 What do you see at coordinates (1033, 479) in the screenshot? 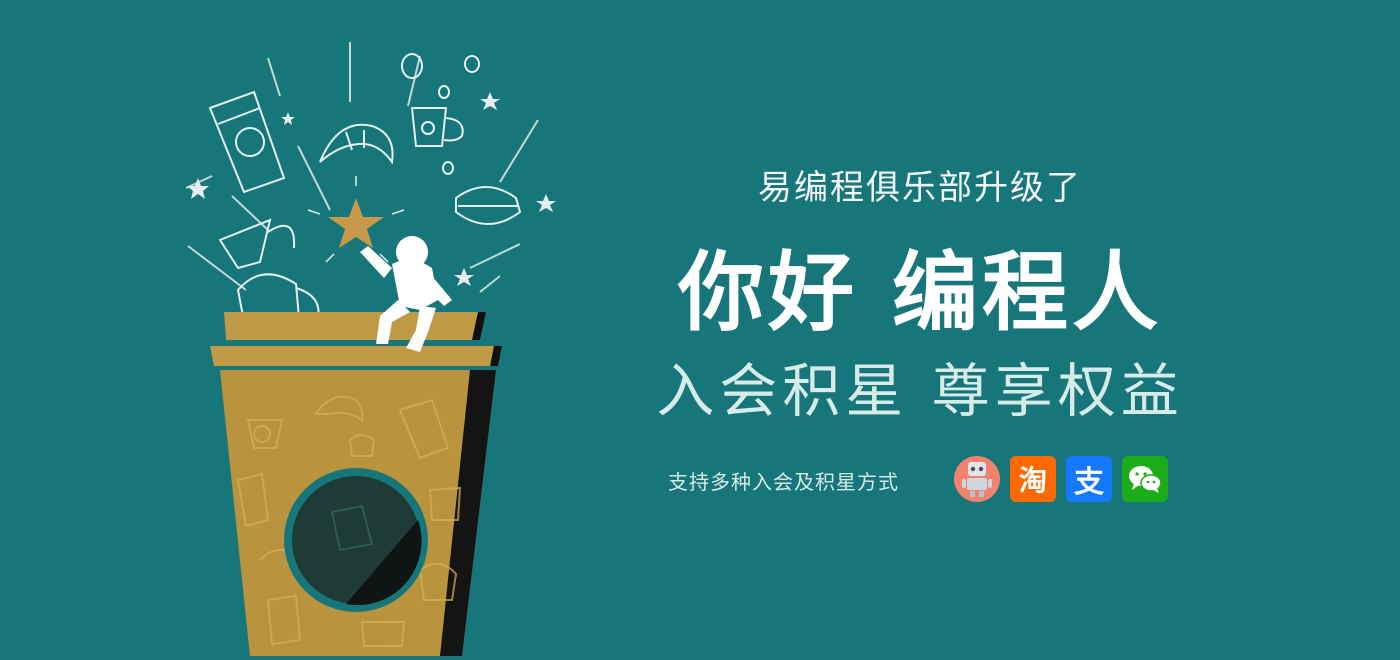
I see `taobao-icon: 淘` at bounding box center [1033, 479].